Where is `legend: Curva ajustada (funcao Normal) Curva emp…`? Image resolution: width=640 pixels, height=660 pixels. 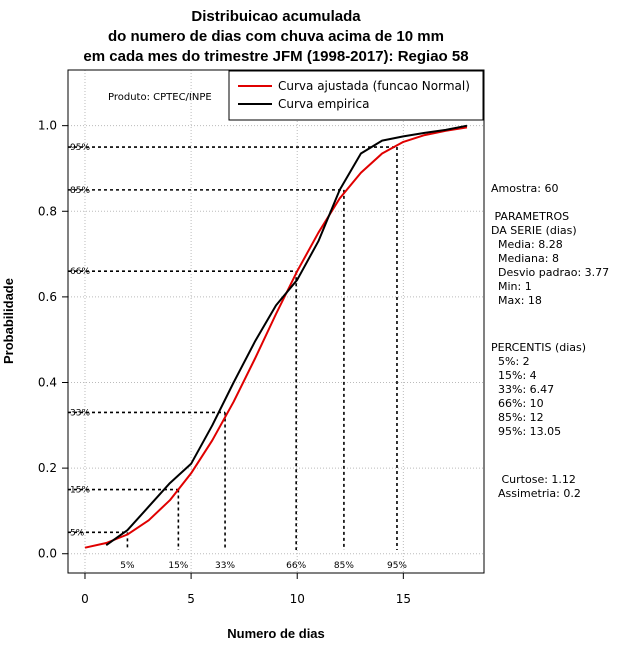
legend: Curva ajustada (funcao Normal) Curva emp… is located at coordinates (356, 95).